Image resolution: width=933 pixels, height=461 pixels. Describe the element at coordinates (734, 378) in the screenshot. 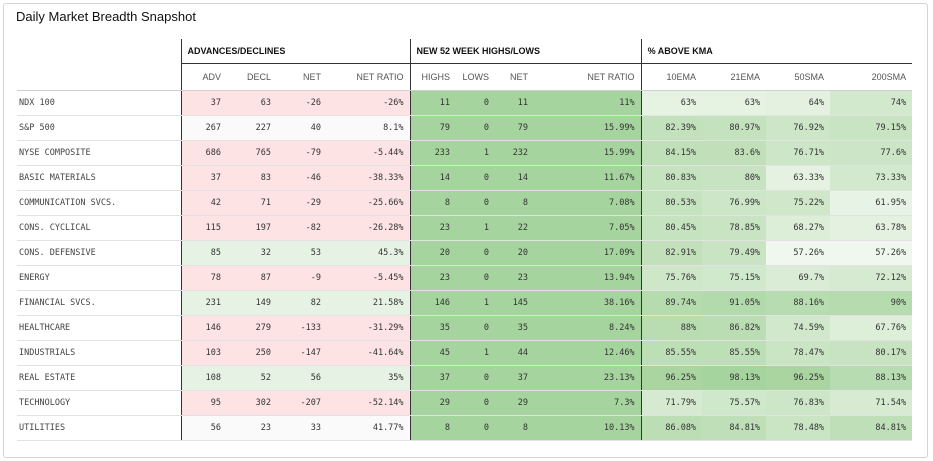

I see `cell-21ema: 98.13%` at that location.